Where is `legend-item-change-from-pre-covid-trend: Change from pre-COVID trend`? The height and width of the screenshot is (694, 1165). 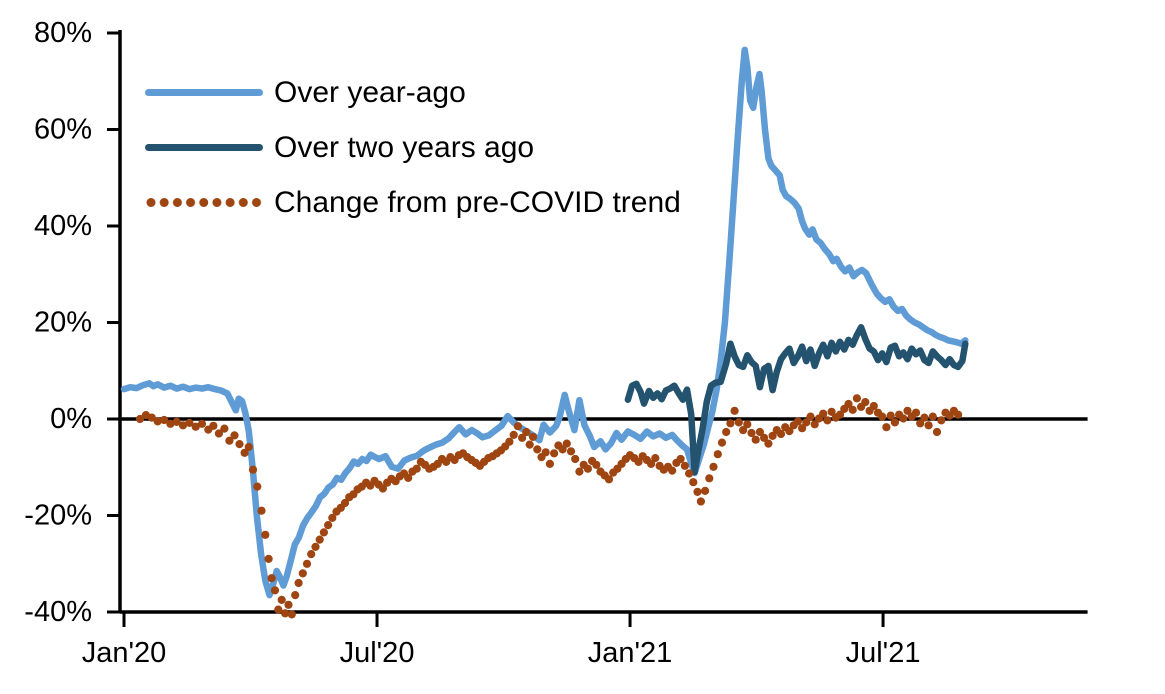 legend-item-change-from-pre-covid-trend: Change from pre-COVID trend is located at coordinates (413, 202).